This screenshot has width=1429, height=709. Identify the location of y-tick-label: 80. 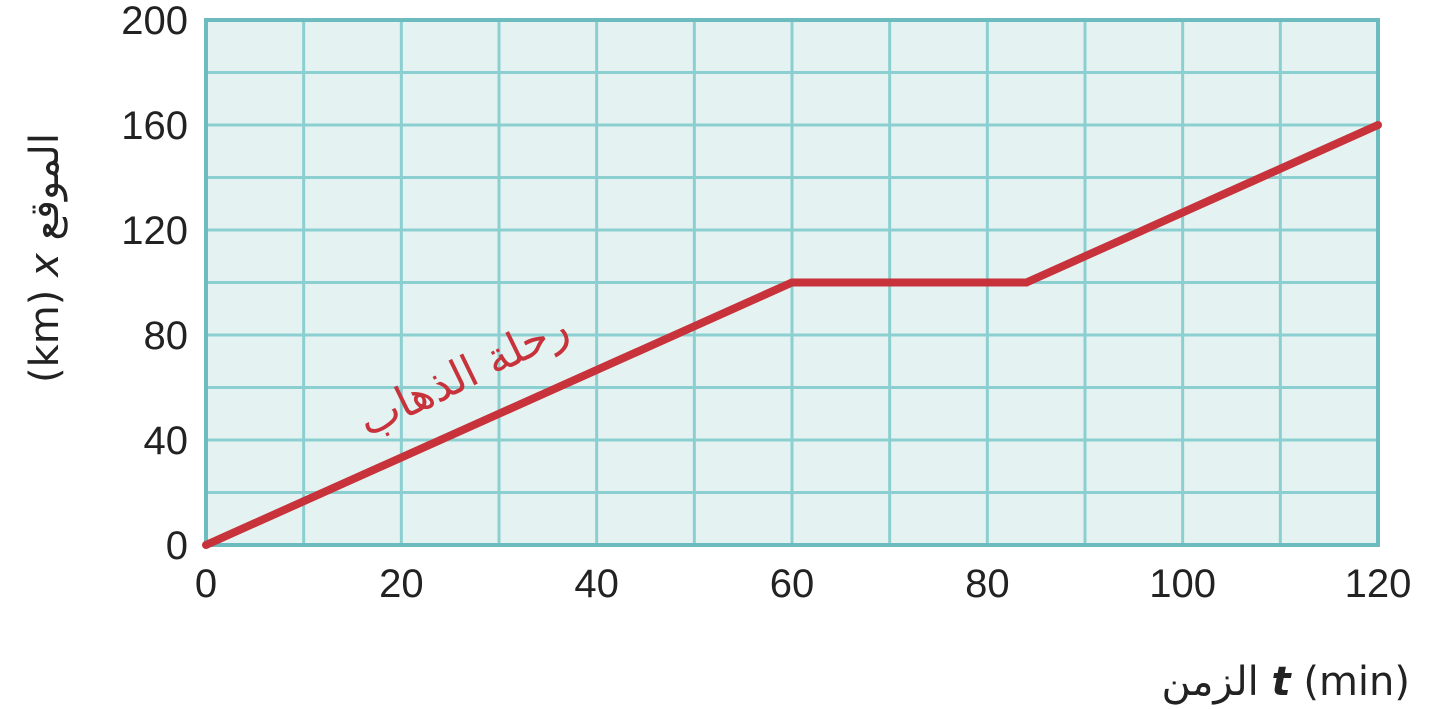
(166, 336).